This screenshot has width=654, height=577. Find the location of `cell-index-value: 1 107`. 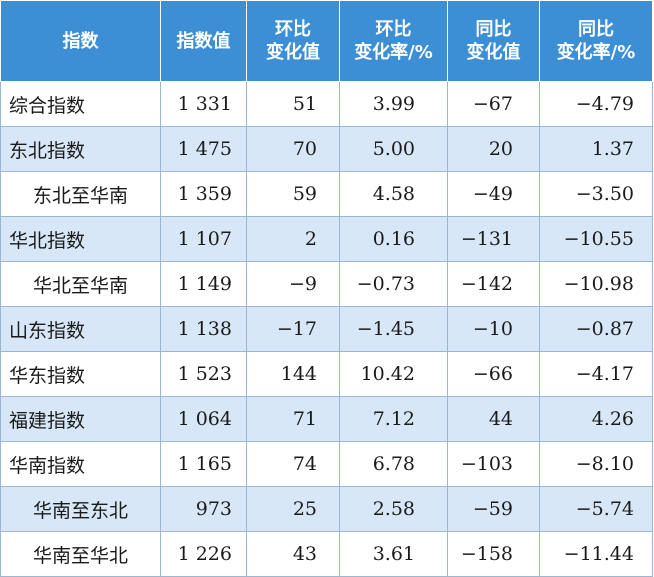

cell-index-value: 1 107 is located at coordinates (203, 239).